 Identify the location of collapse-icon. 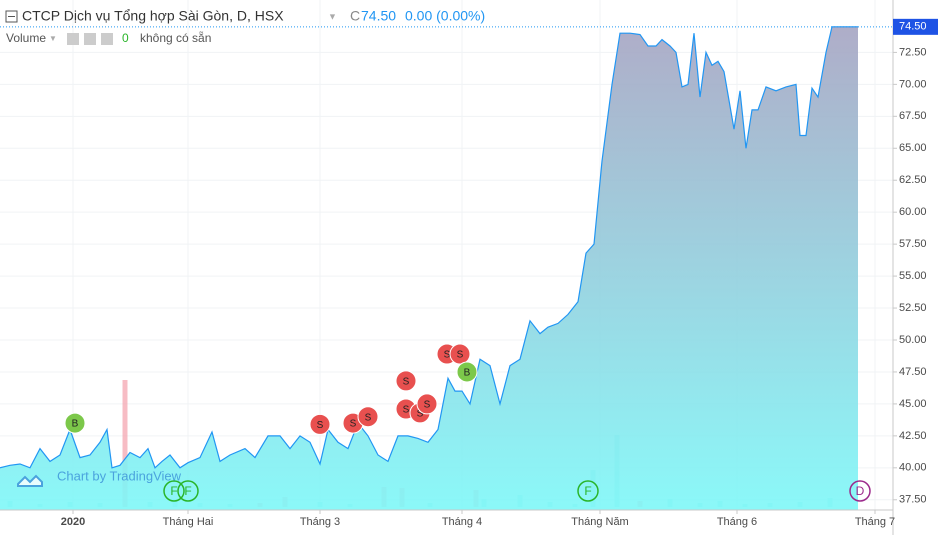
(11, 16).